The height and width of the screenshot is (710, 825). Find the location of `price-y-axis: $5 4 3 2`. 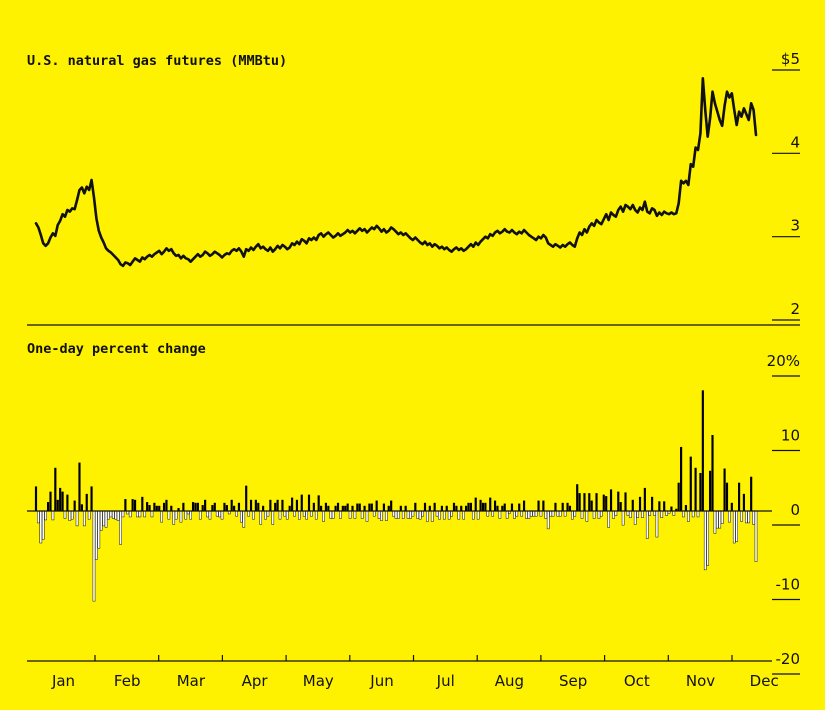

price-y-axis: $5 4 3 2 is located at coordinates (786, 185).